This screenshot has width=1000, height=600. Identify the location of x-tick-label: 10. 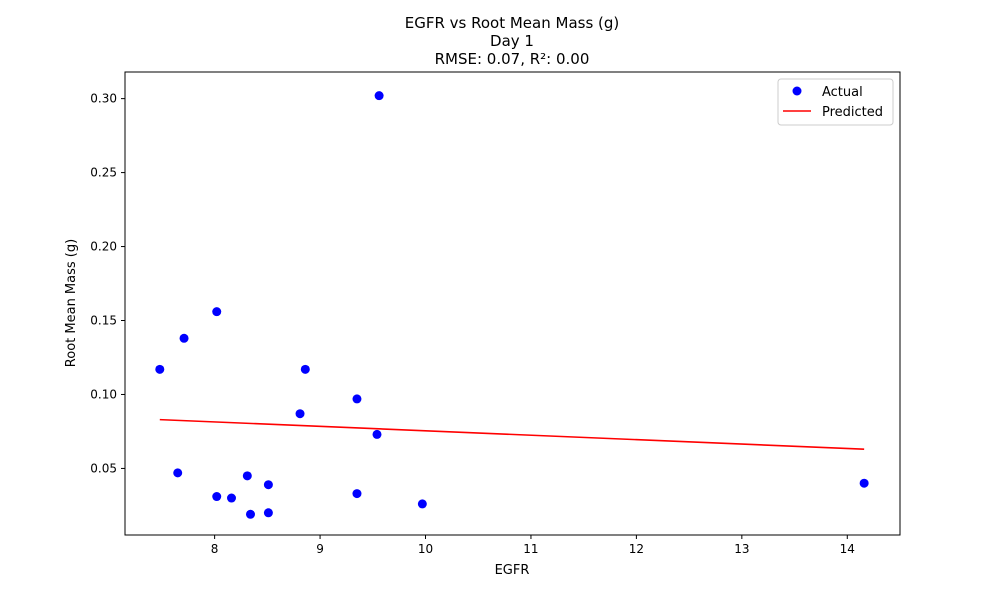
(425, 549).